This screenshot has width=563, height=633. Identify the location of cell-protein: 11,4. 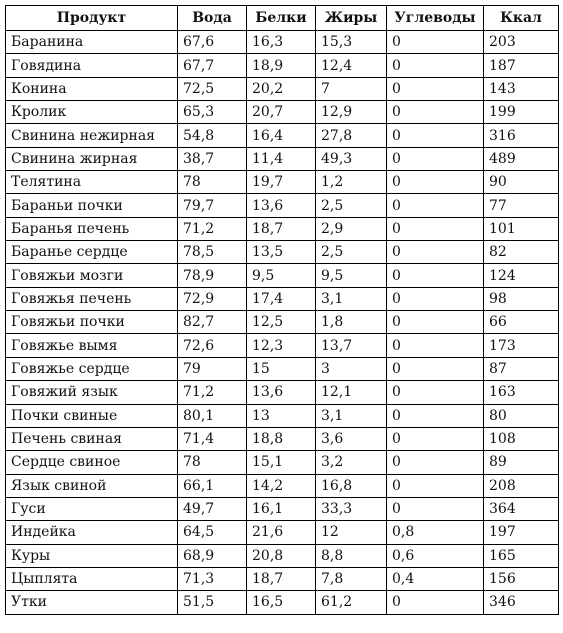
(281, 159).